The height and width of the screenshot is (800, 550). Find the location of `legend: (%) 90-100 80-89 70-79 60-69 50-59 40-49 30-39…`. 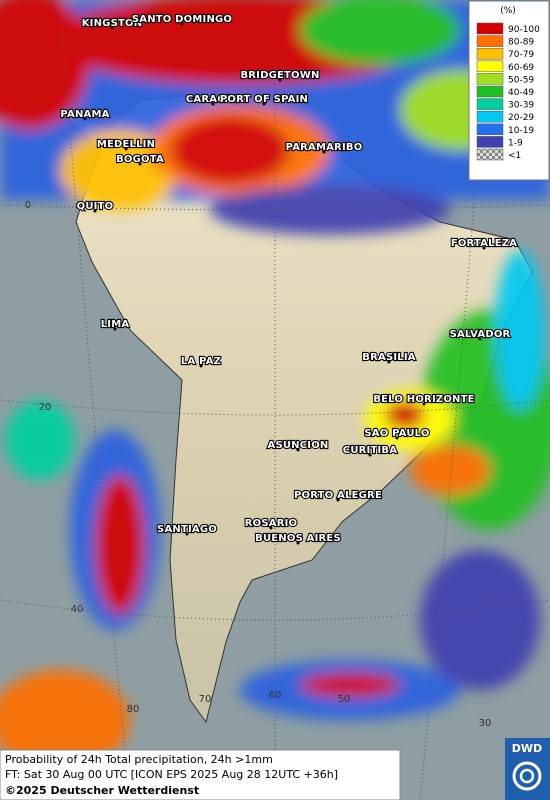

legend: (%) 90-100 80-89 70-79 60-69 50-59 40-49 30-39… is located at coordinates (509, 90).